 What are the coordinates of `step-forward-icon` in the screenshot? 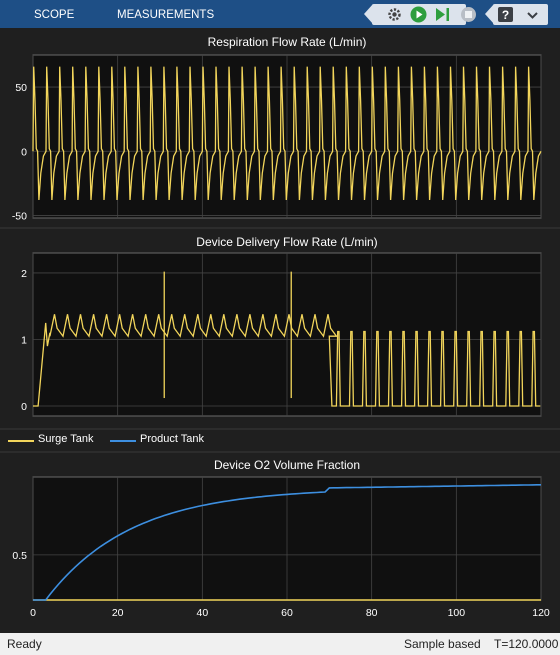 It's located at (442, 14).